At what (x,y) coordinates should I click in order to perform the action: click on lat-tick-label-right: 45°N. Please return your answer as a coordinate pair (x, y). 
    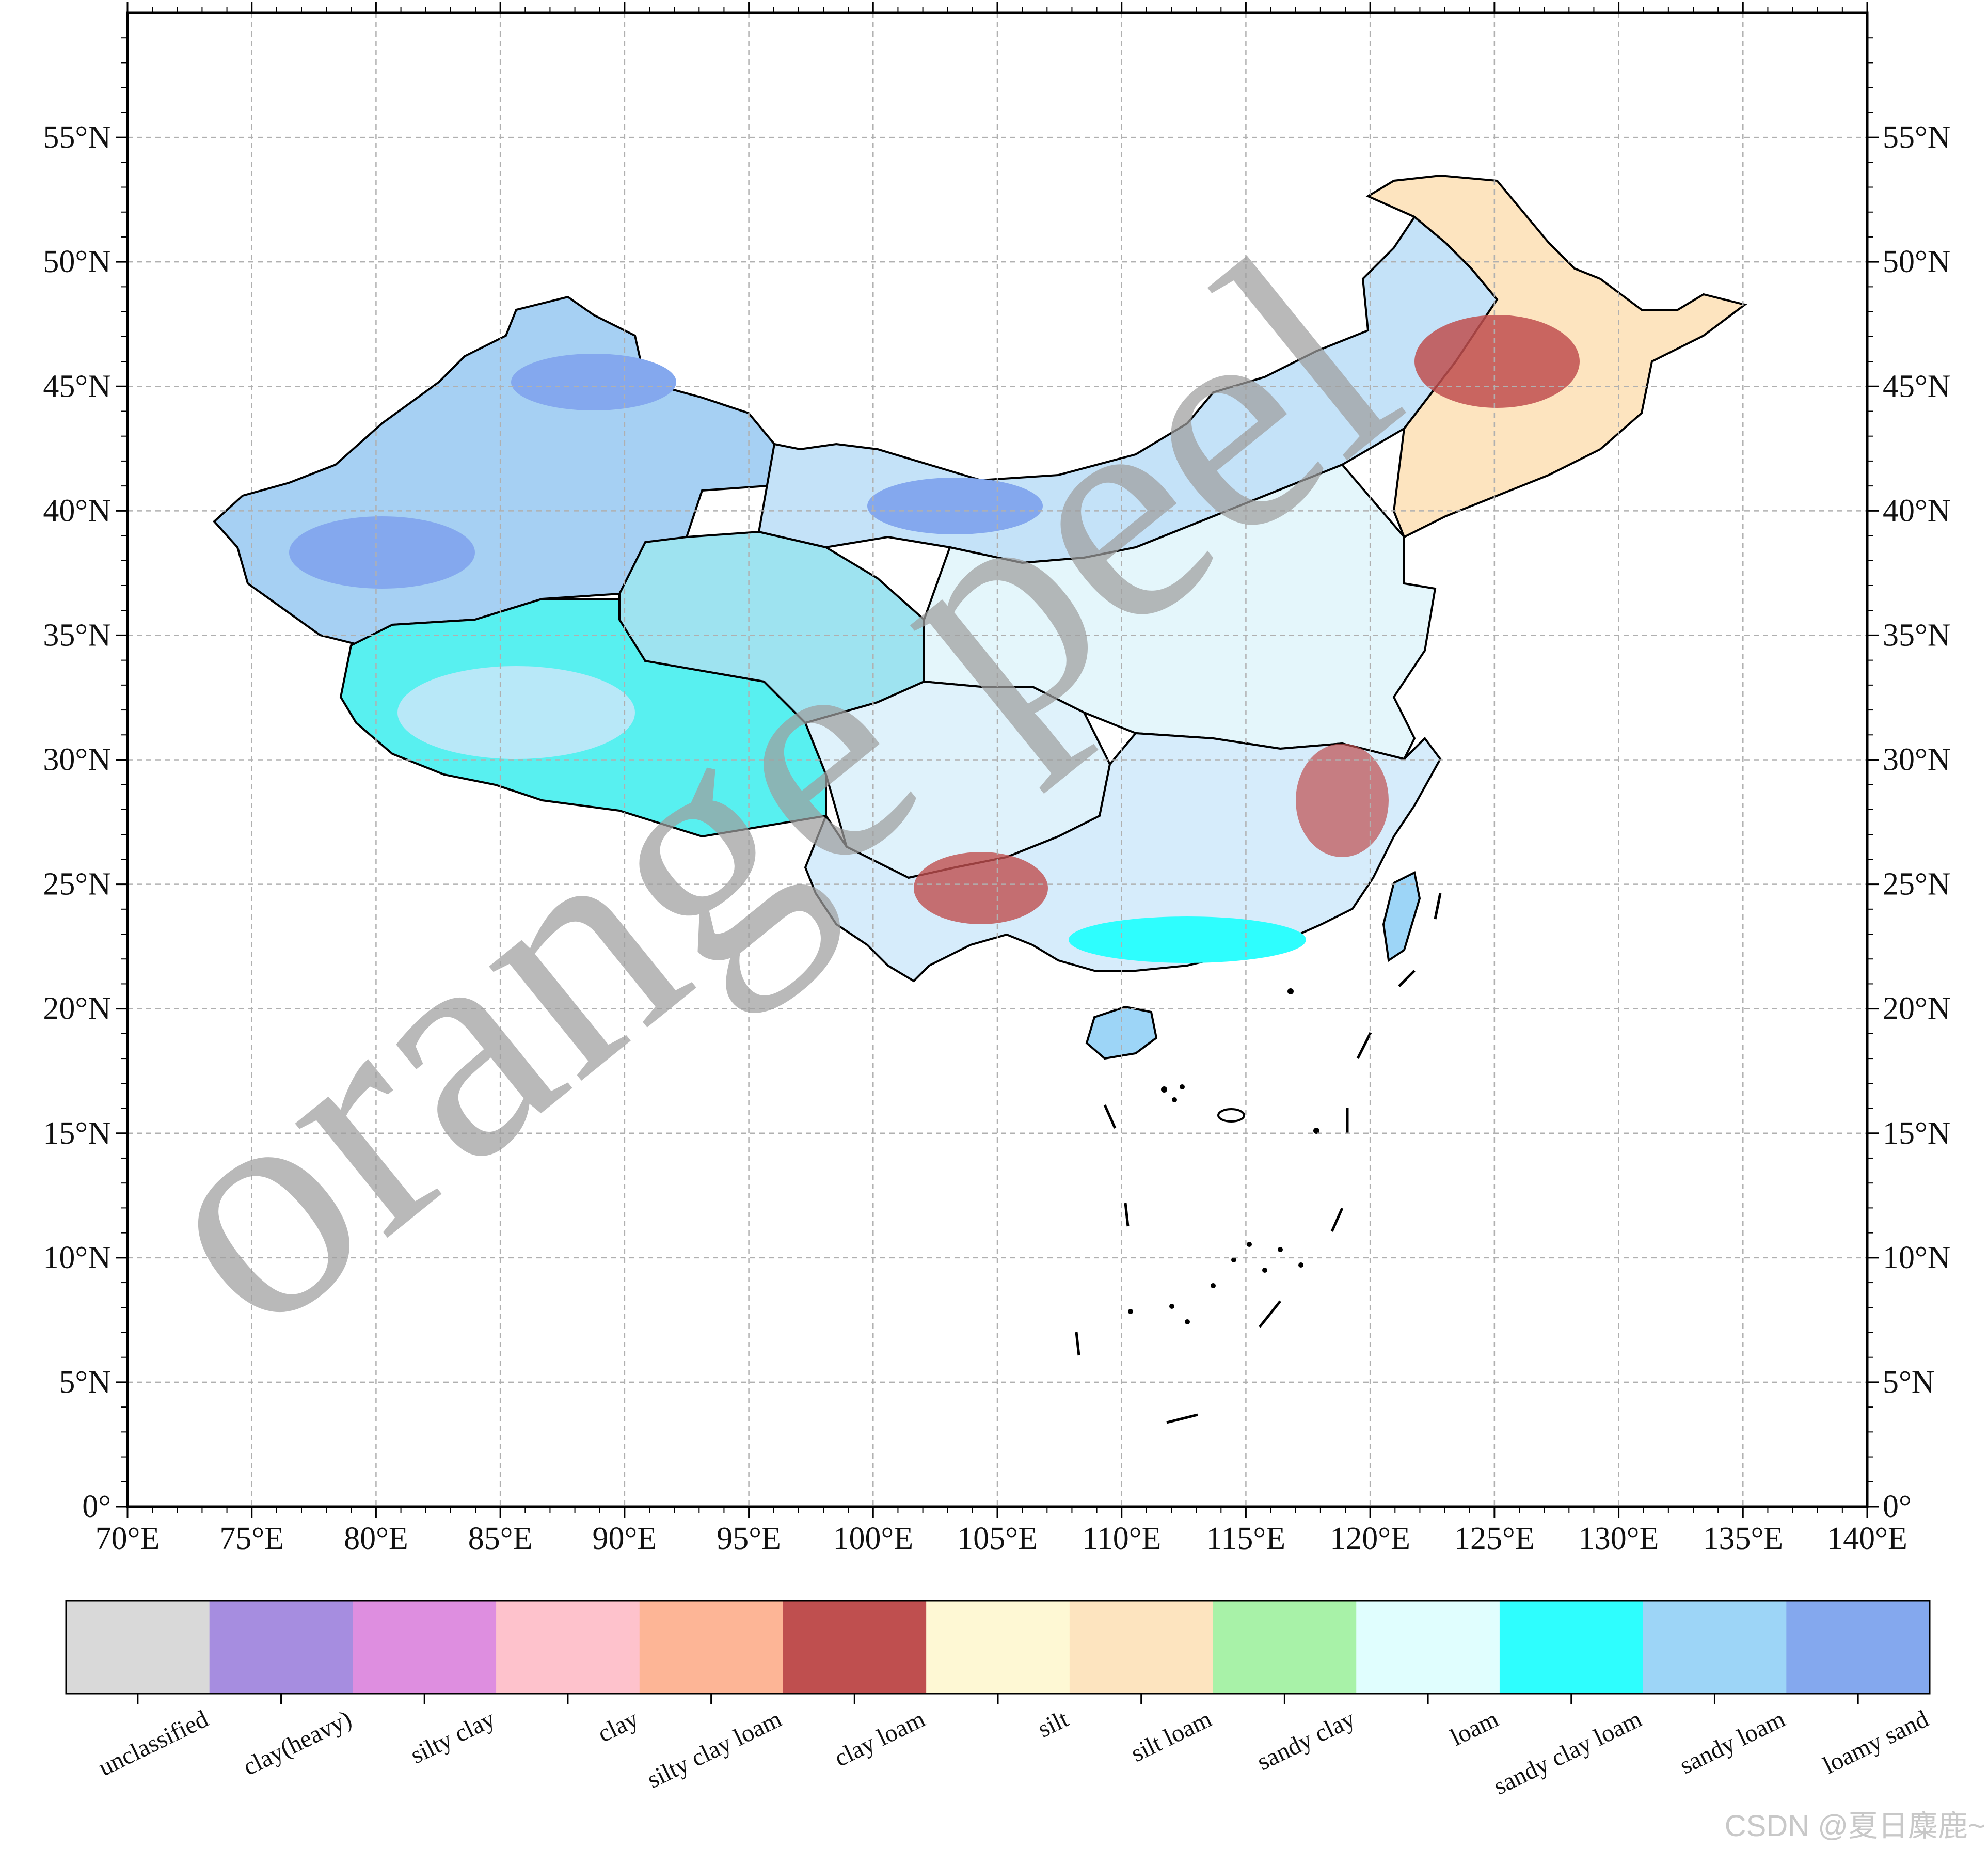
    Looking at the image, I should click on (1917, 386).